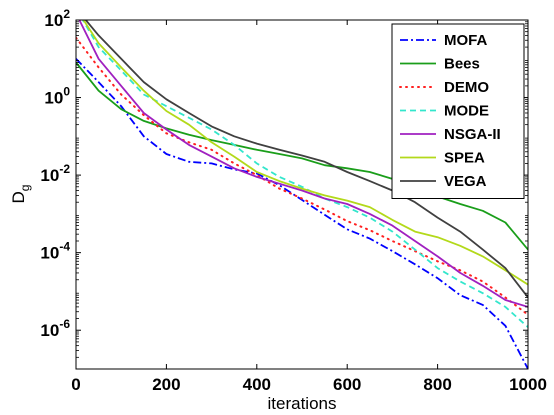  What do you see at coordinates (464, 158) in the screenshot?
I see `legend-label-spea: SPEA` at bounding box center [464, 158].